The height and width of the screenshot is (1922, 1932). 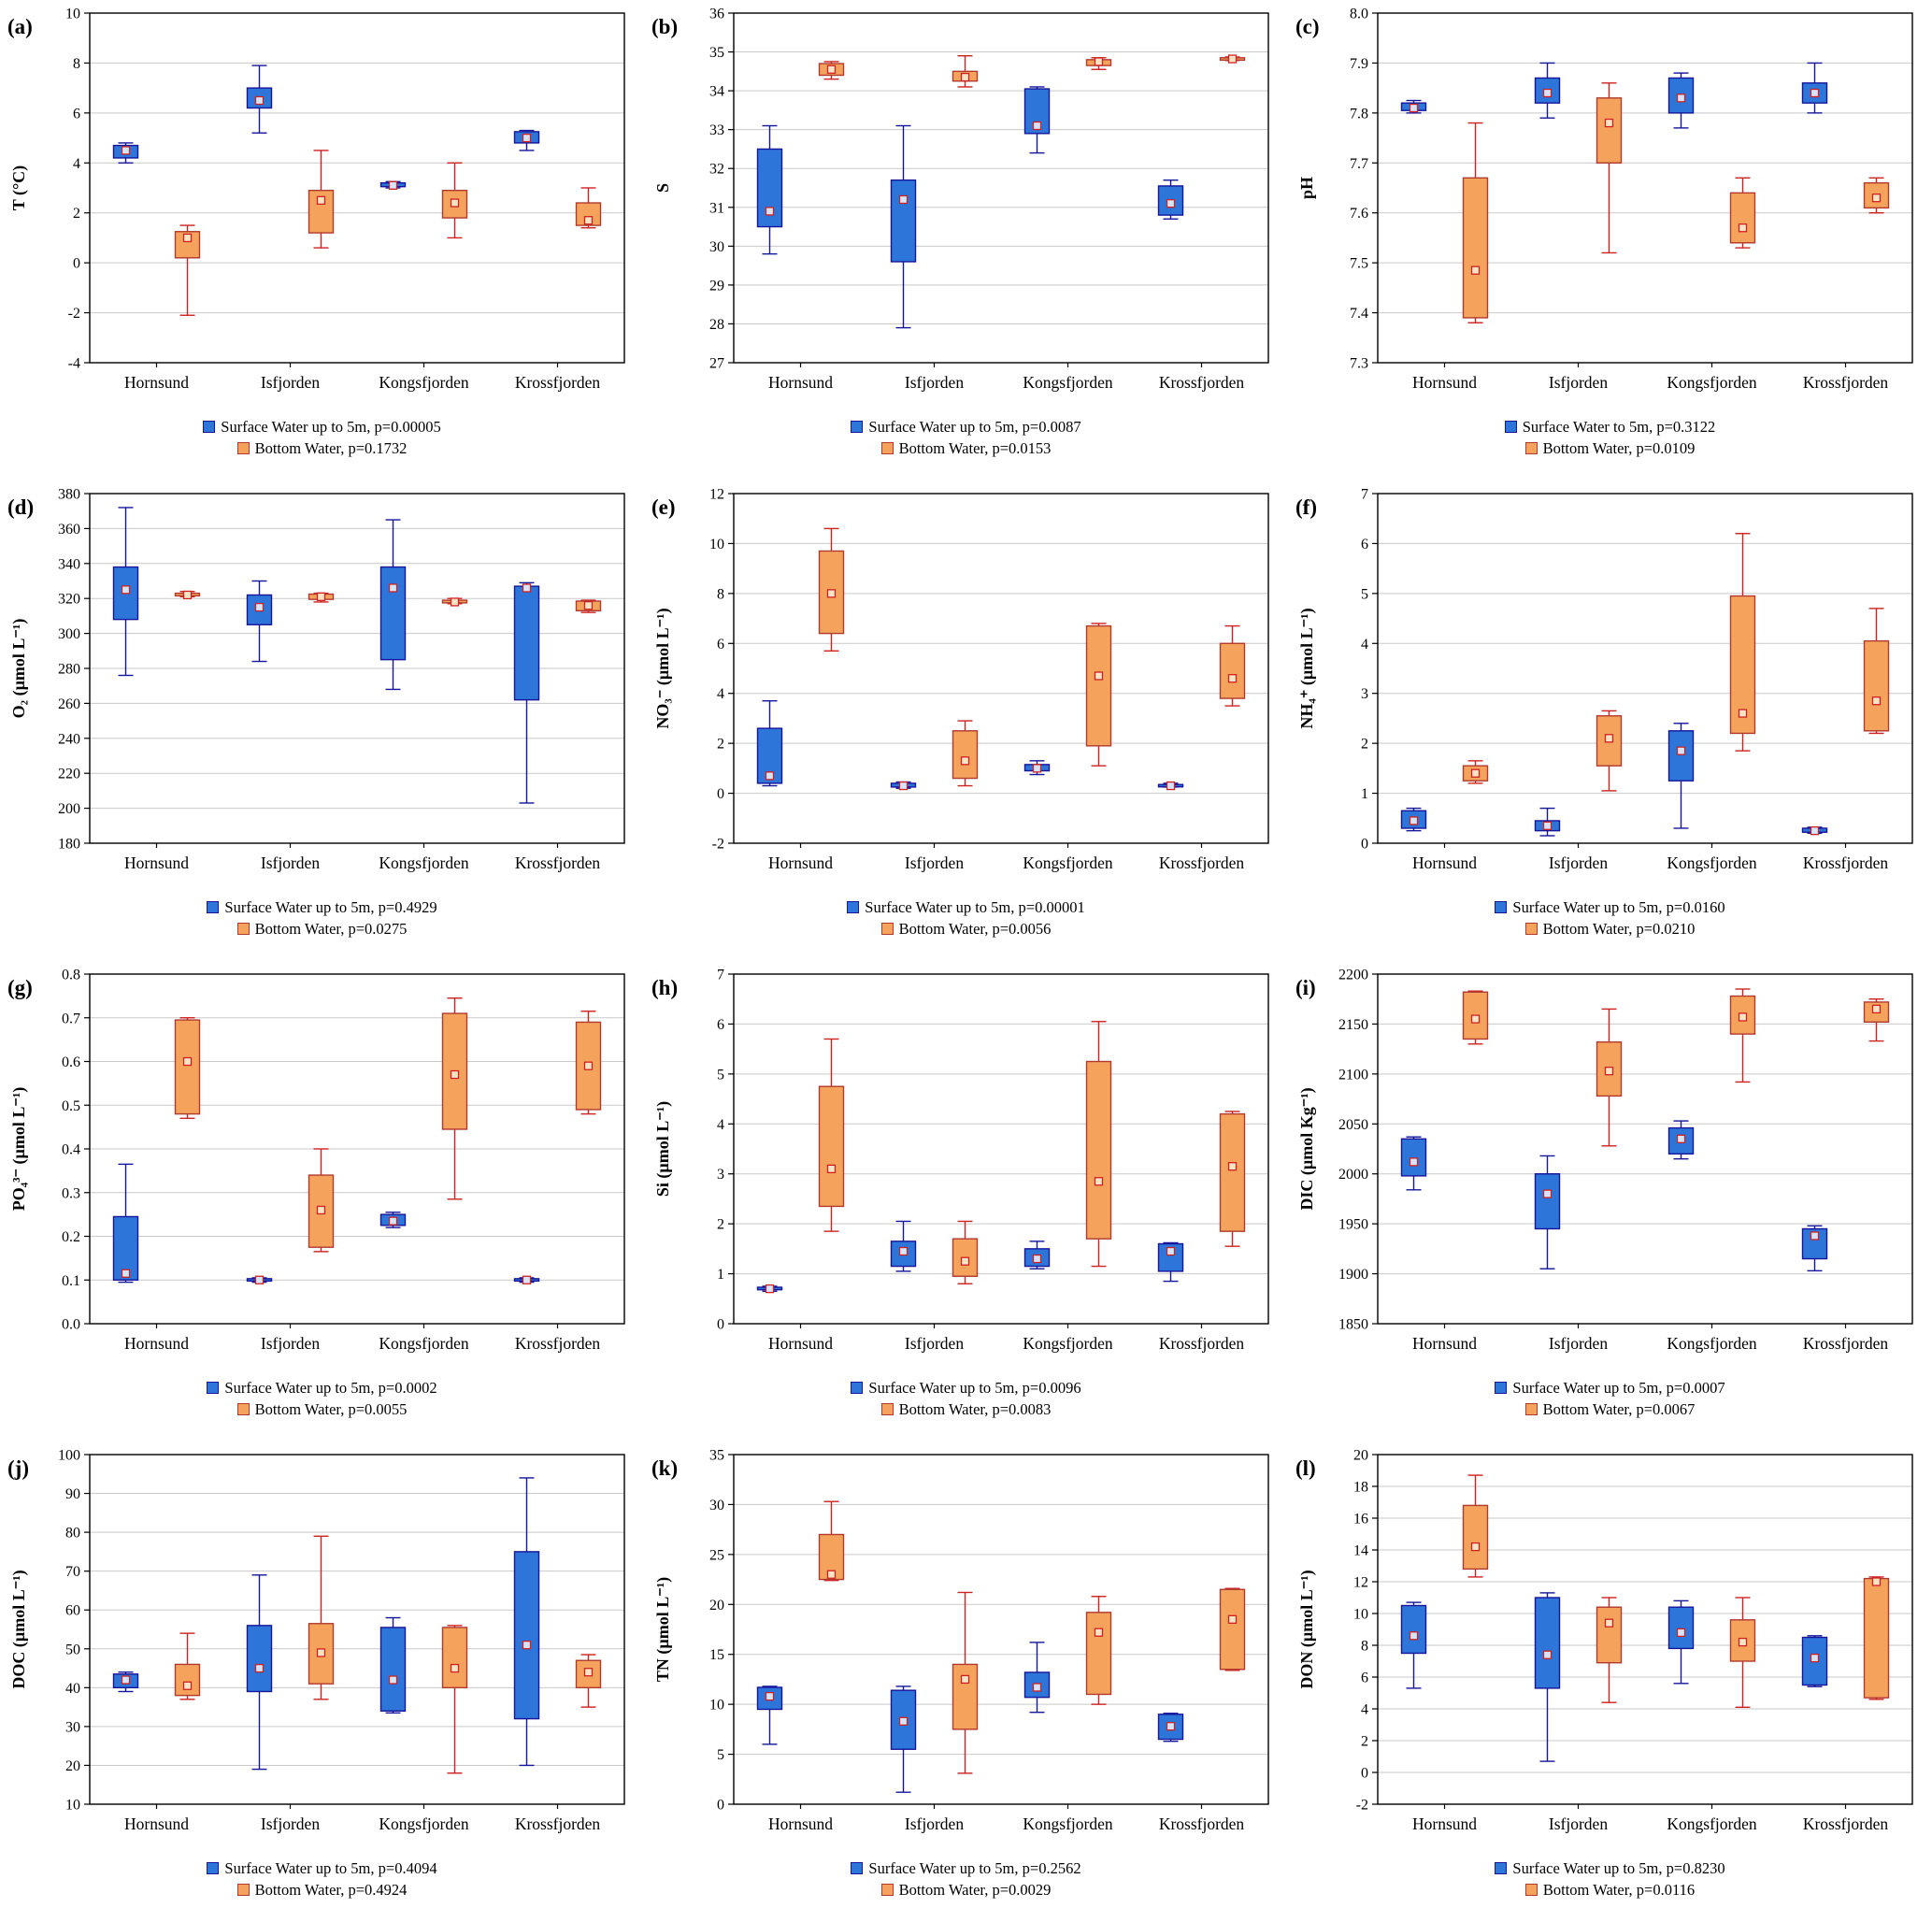 I want to click on legend-bottom-label: Bottom Water, p=0.0275, so click(x=331, y=929).